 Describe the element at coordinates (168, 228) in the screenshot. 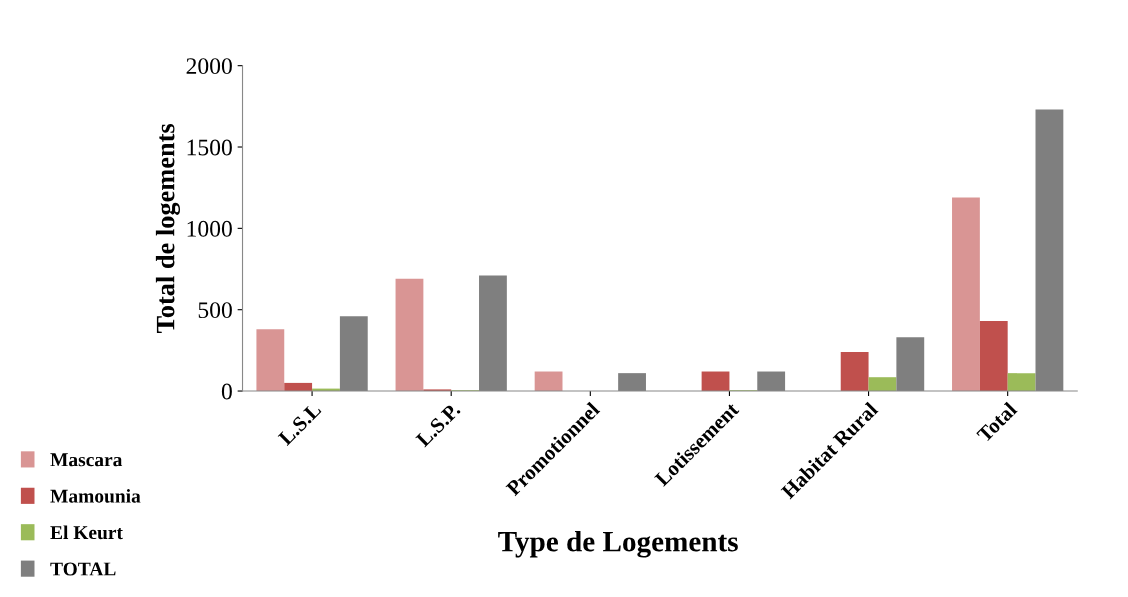

I see `y-axis-title: Total de logements` at that location.